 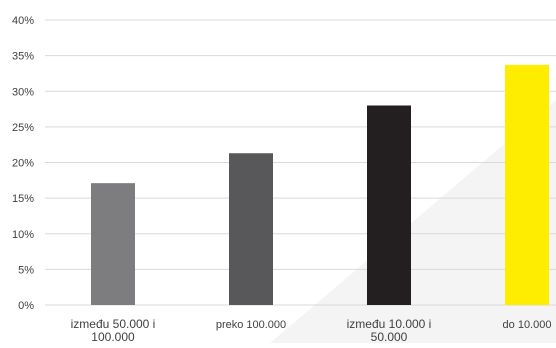 I want to click on y-tick-label: 20%, so click(x=23, y=164).